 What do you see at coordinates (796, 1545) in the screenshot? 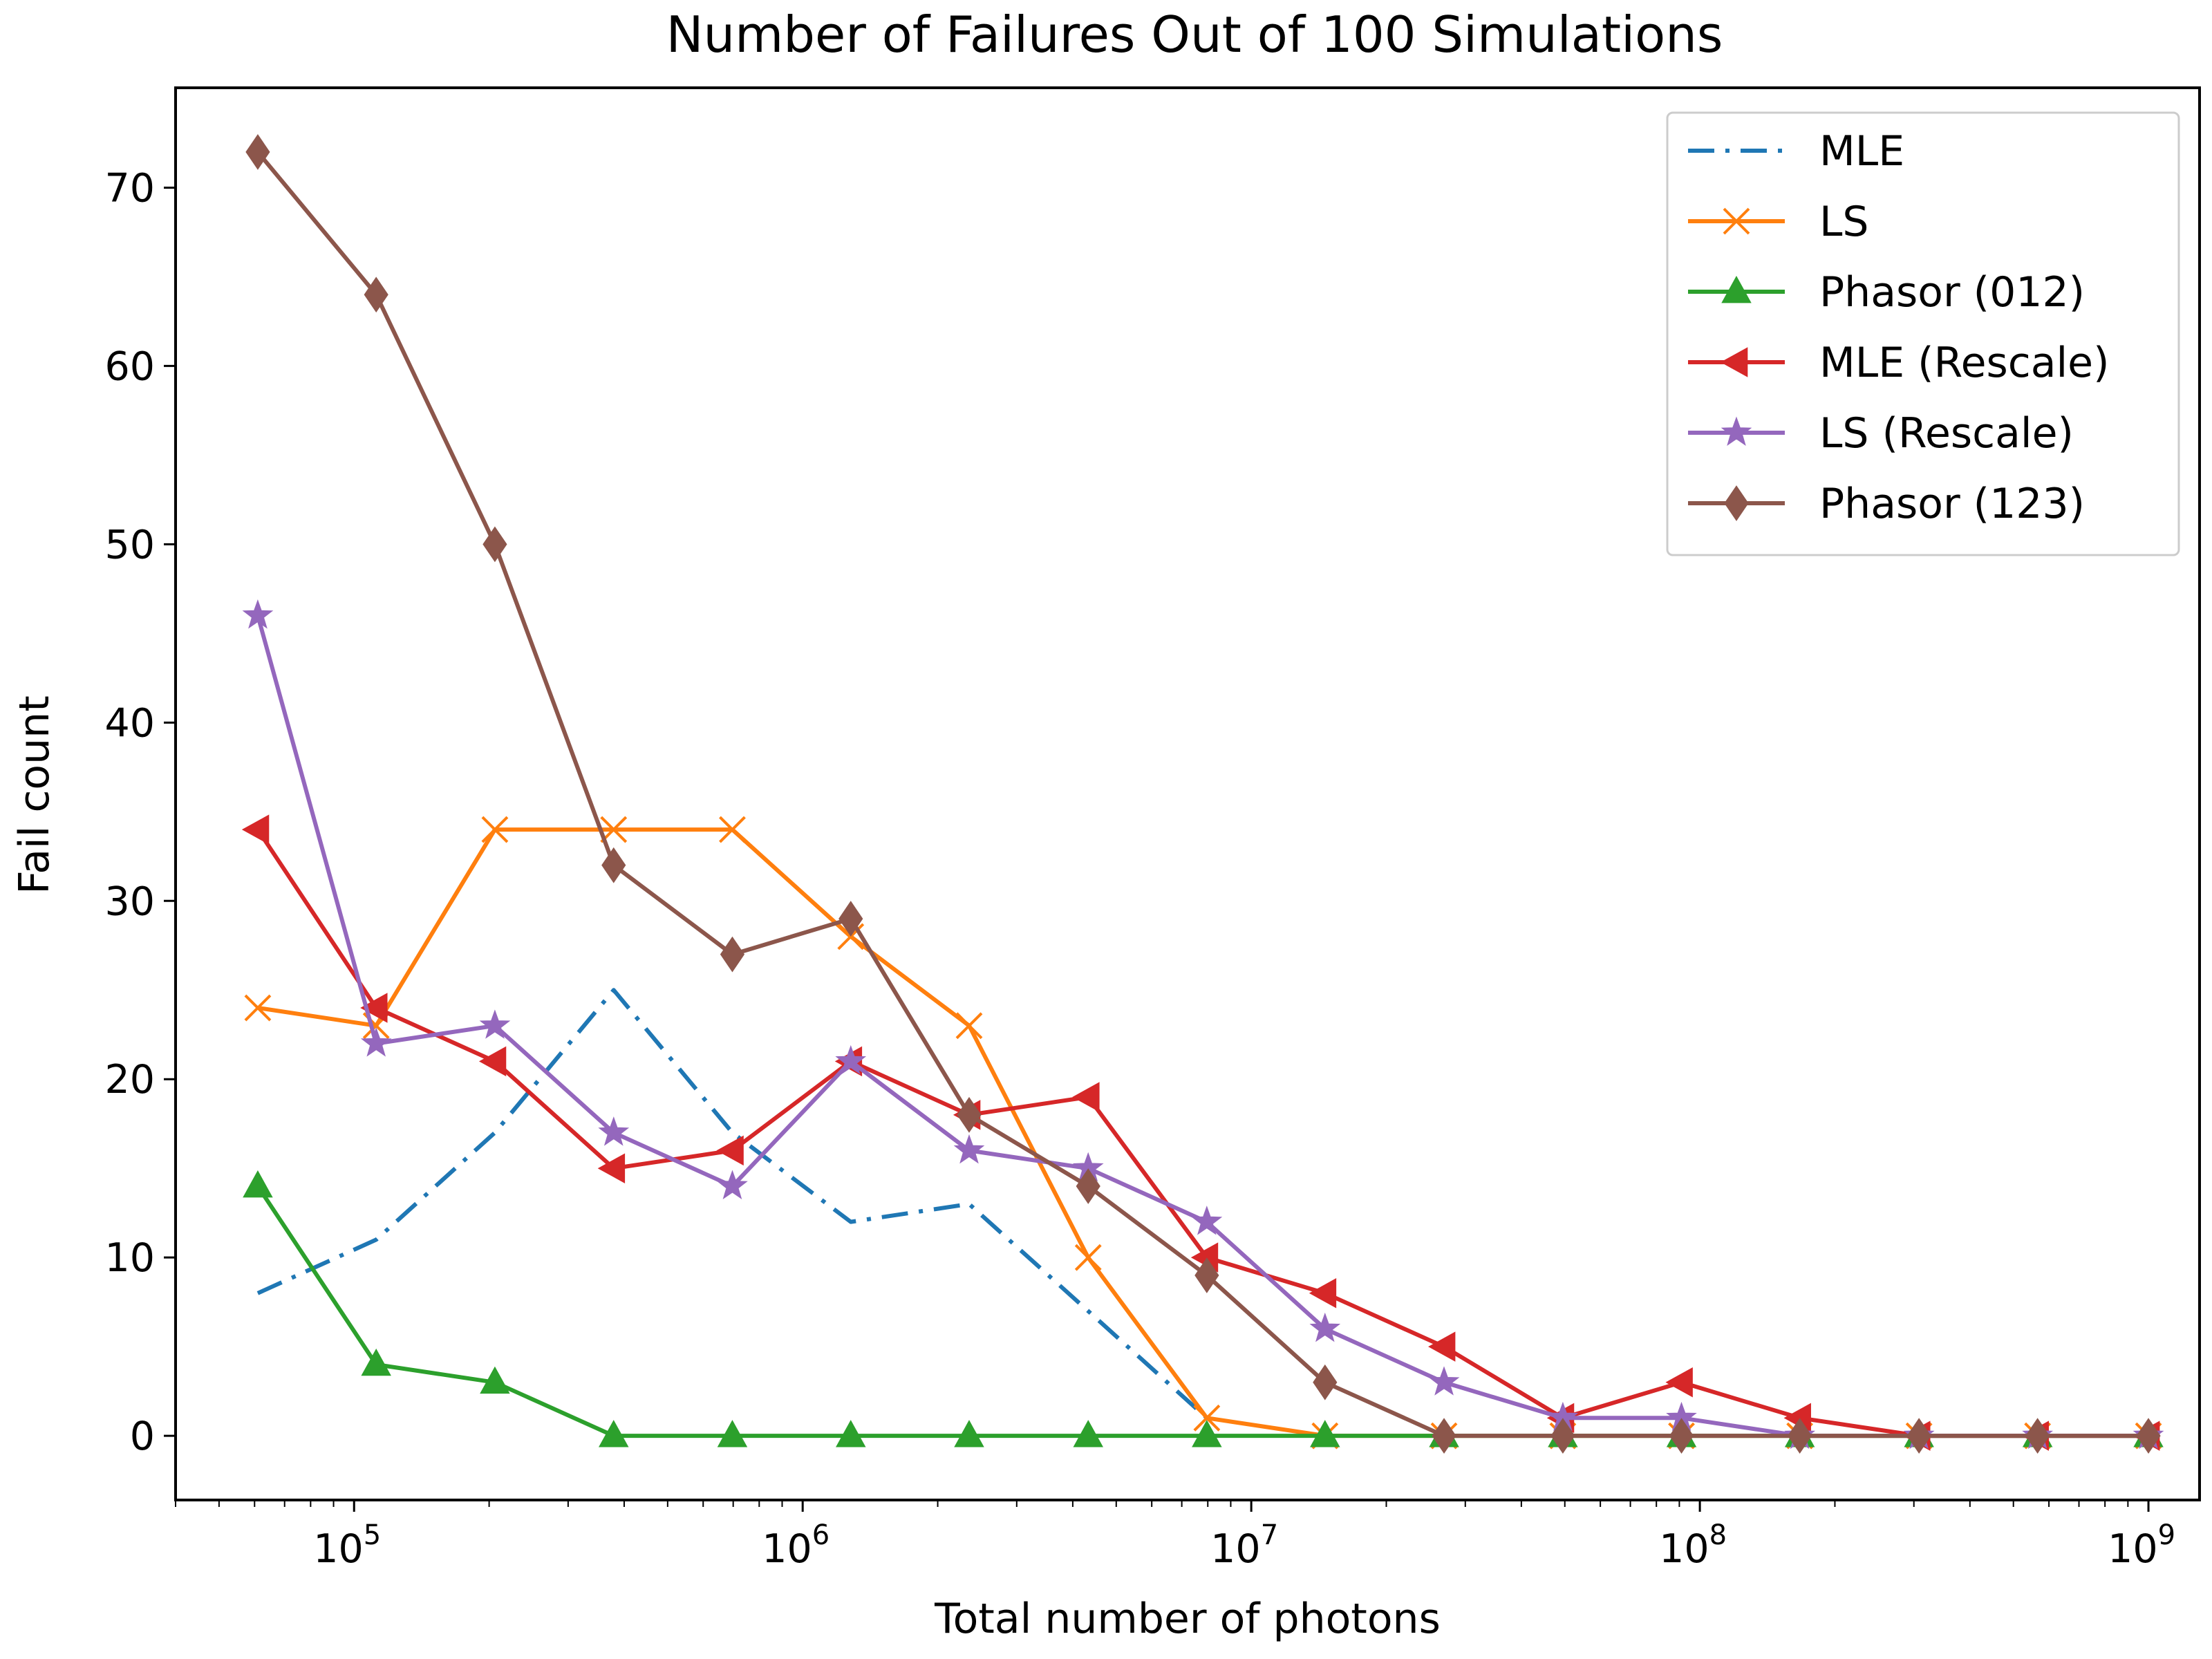
I see `x-tick-label: 10⁶` at bounding box center [796, 1545].